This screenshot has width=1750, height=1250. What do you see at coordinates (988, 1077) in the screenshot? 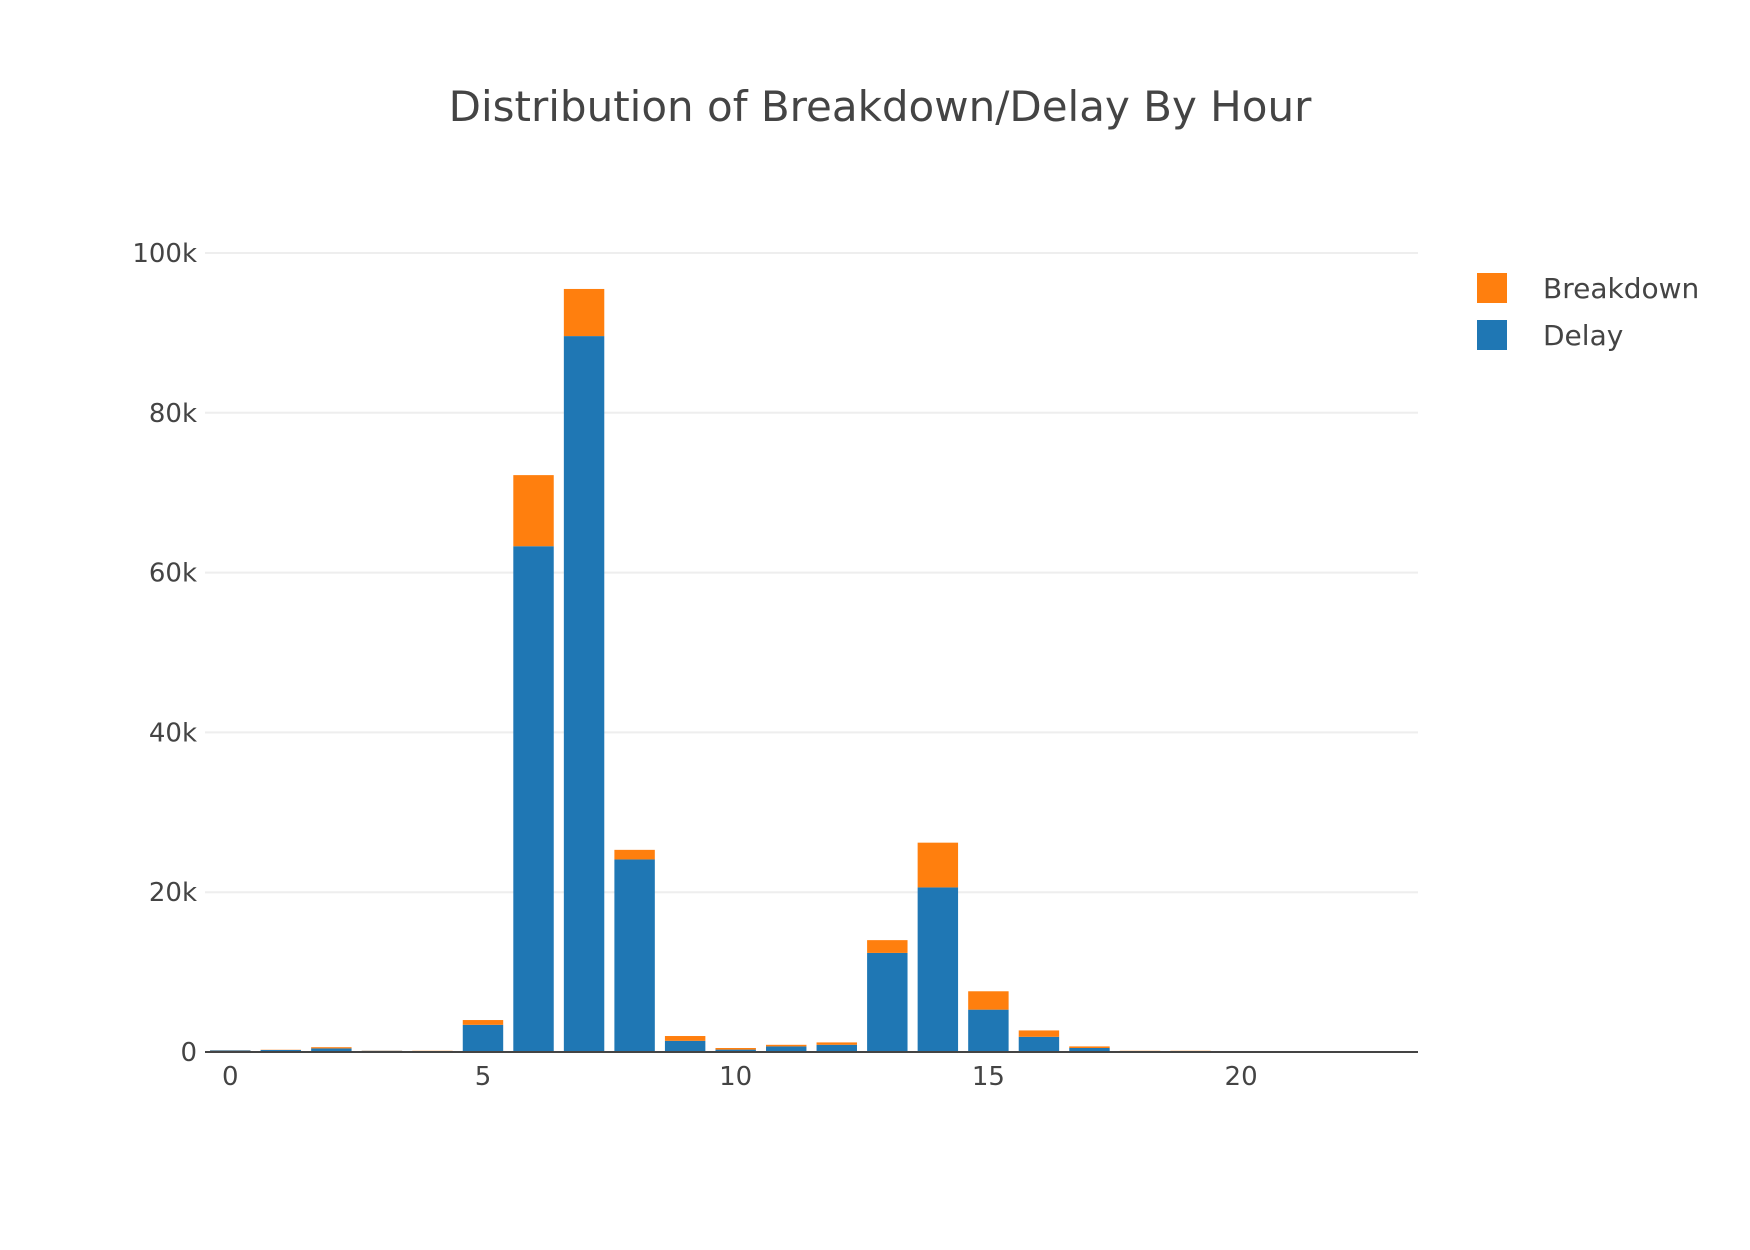
I see `x-tick-label: 15` at bounding box center [988, 1077].